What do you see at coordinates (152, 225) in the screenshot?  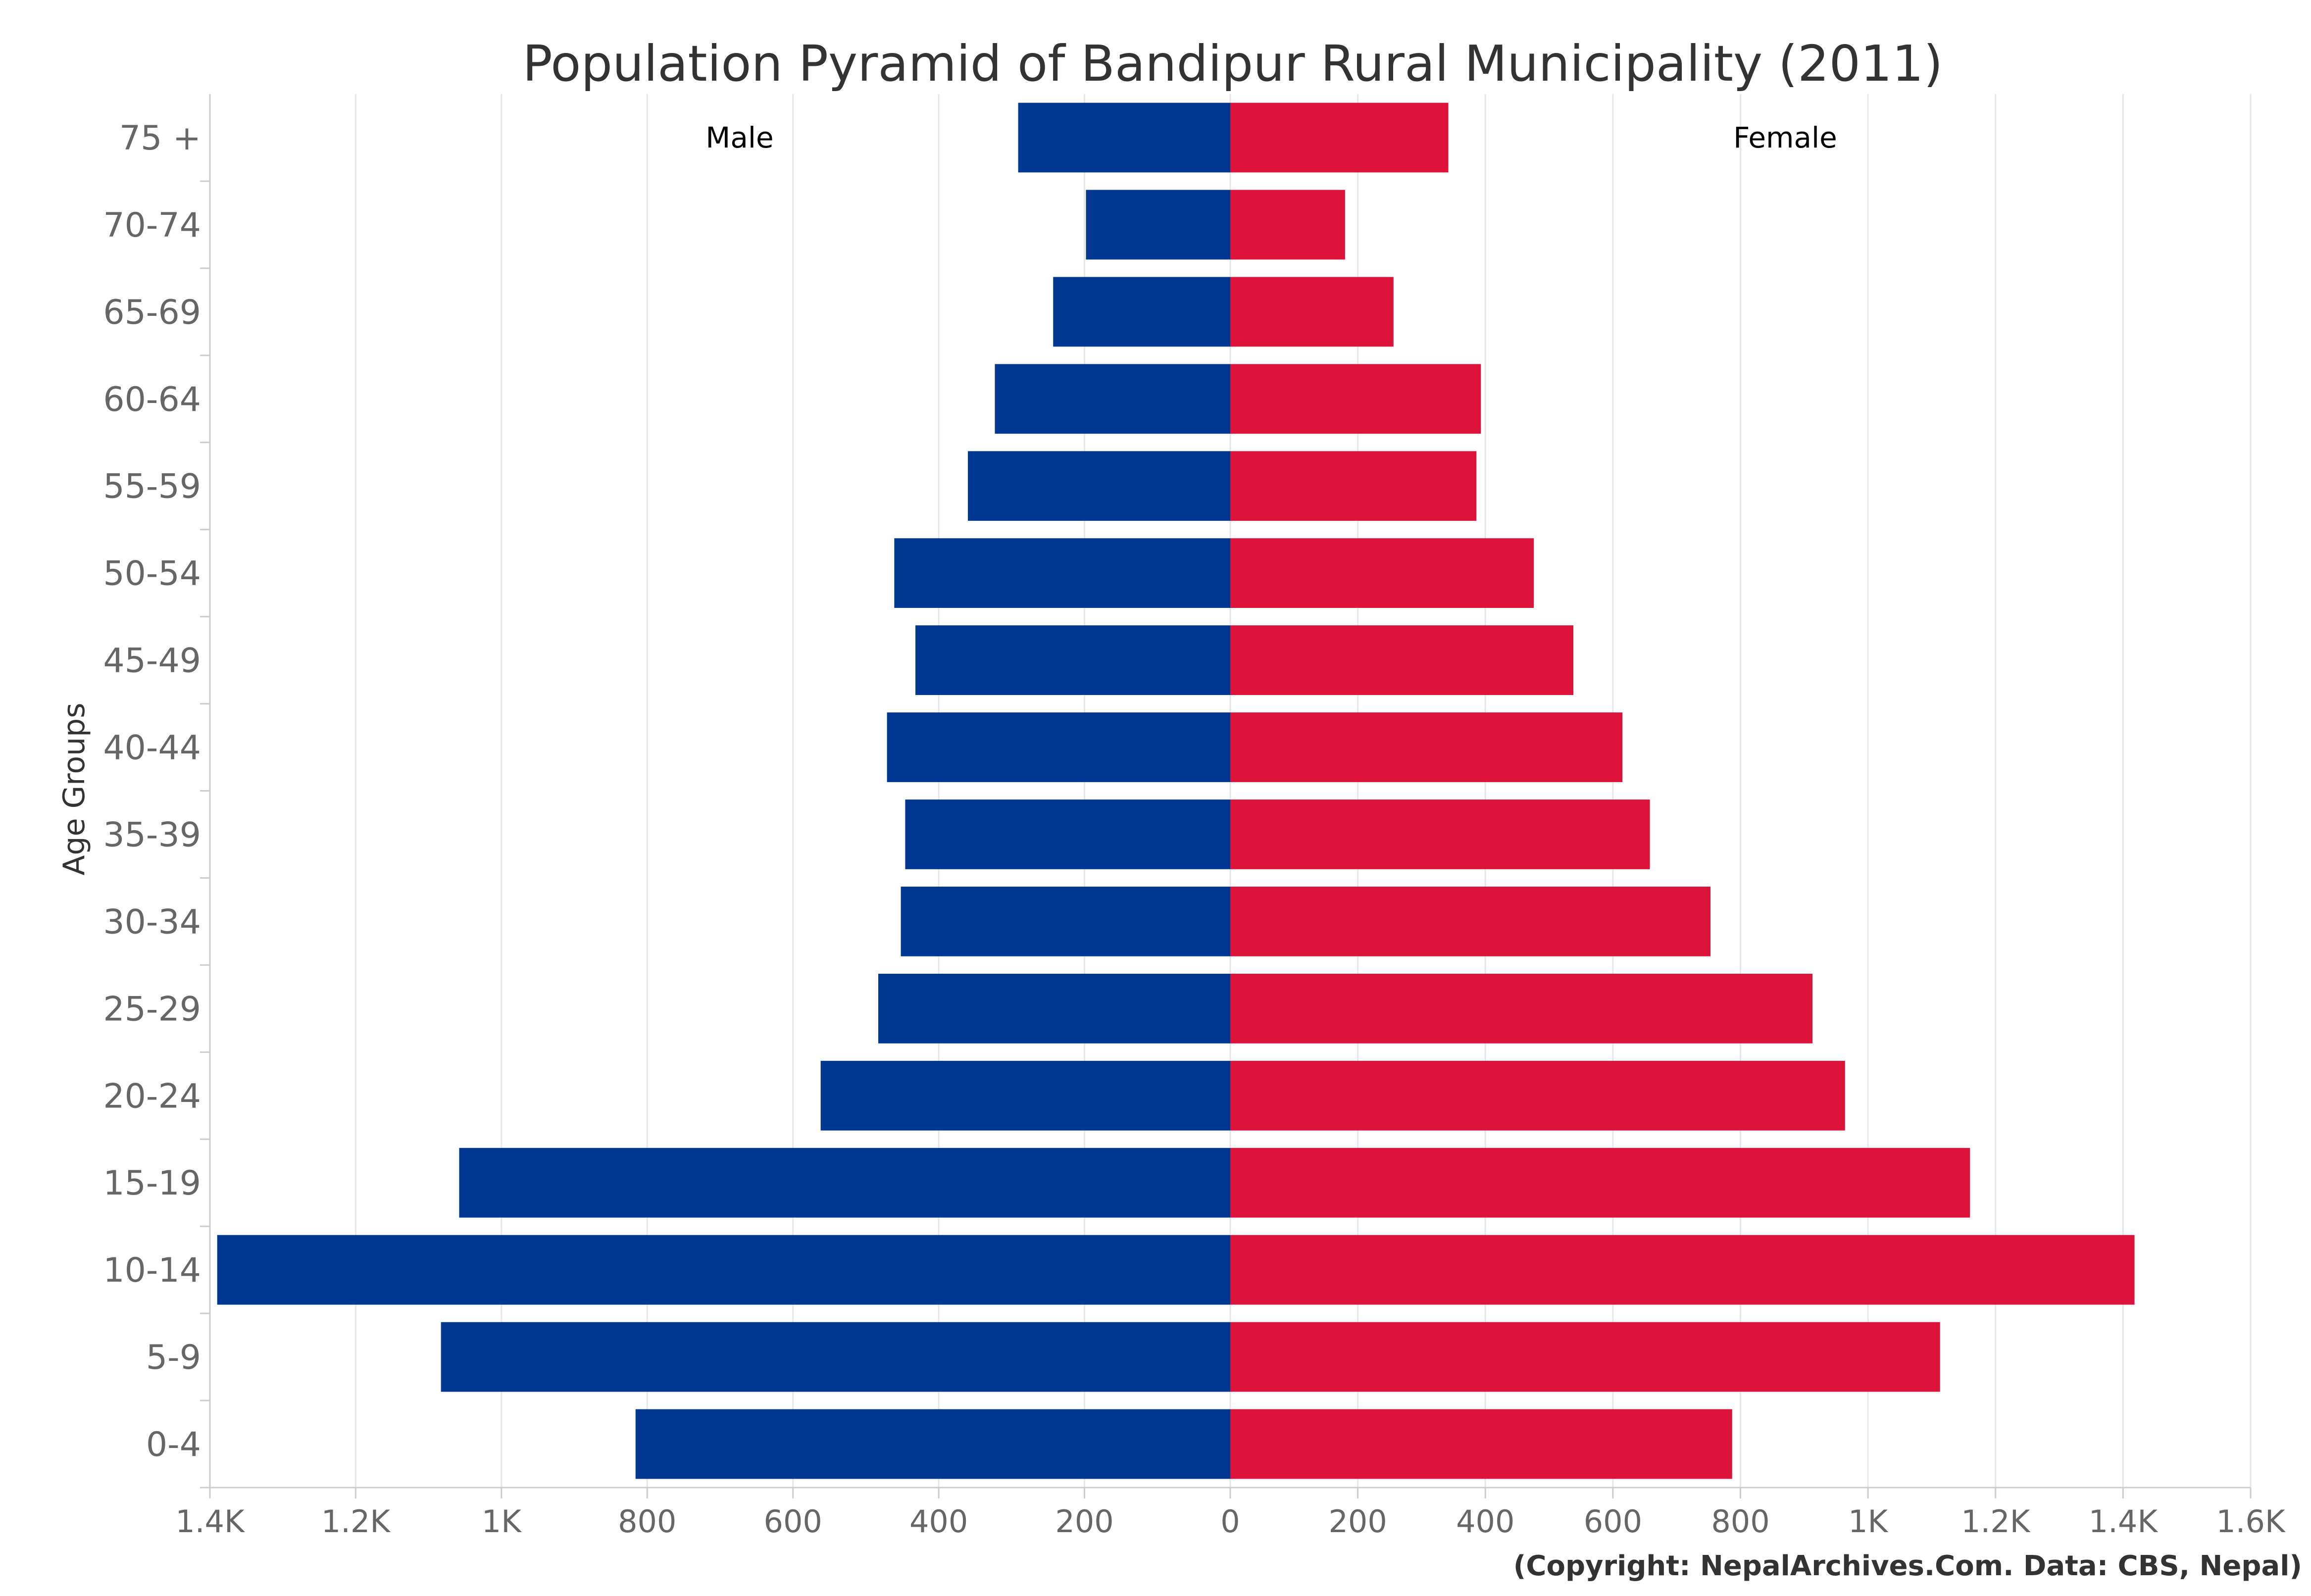 I see `y-tick-label-70-74: 70-74` at bounding box center [152, 225].